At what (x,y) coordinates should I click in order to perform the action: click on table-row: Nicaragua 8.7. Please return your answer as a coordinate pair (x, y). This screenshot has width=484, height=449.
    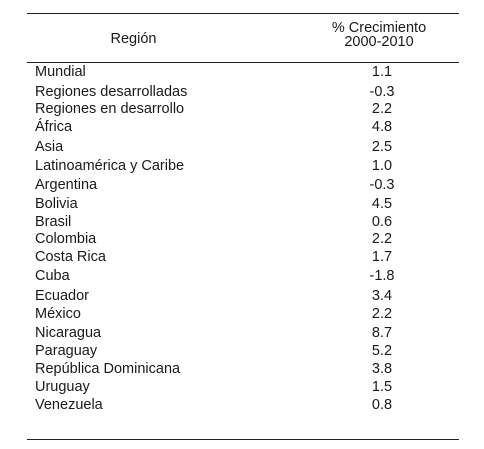
    Looking at the image, I should click on (243, 333).